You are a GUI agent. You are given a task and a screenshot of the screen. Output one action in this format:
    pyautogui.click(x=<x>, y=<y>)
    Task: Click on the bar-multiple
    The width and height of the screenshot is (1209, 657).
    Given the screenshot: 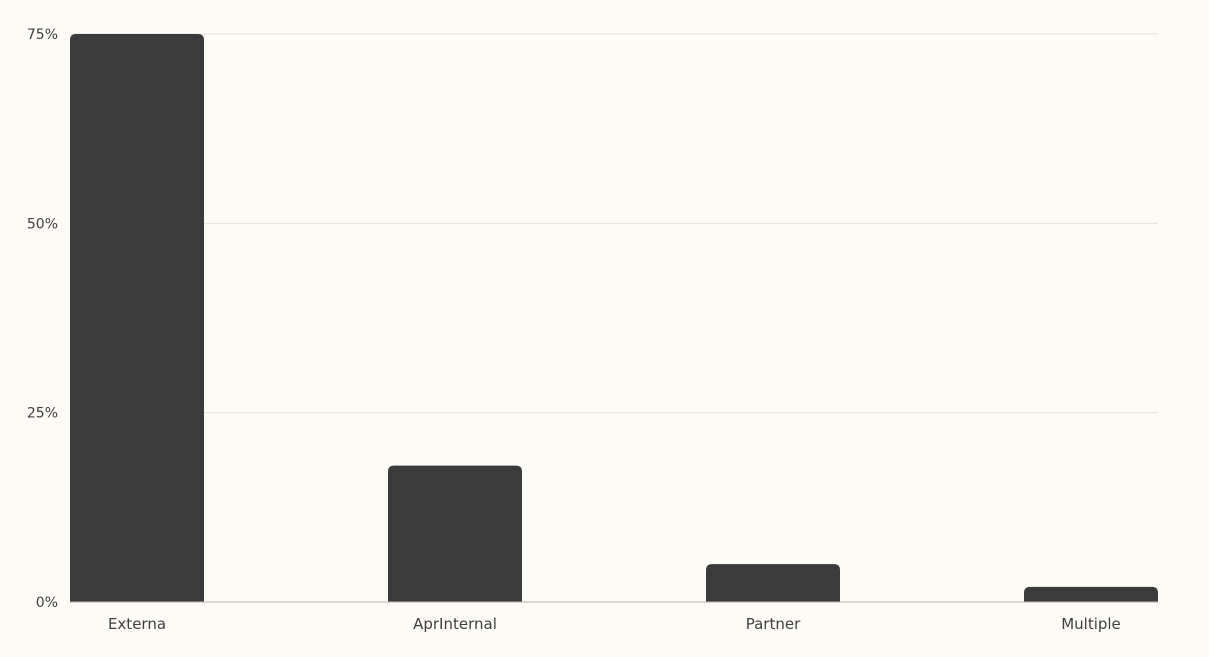 What is the action you would take?
    pyautogui.click(x=1091, y=594)
    